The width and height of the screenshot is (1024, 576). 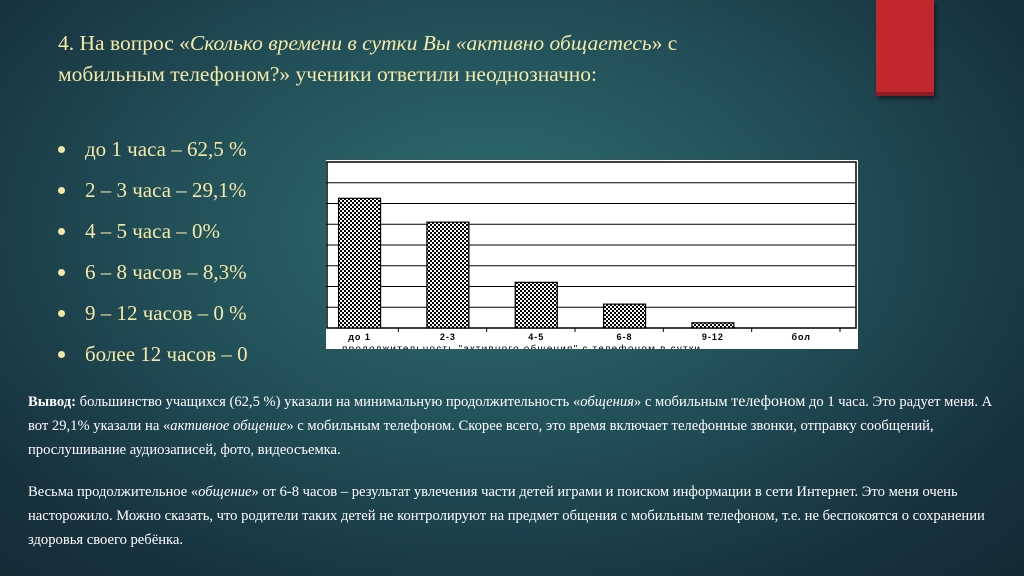 I want to click on x-tick-label: до 1, so click(x=359, y=337).